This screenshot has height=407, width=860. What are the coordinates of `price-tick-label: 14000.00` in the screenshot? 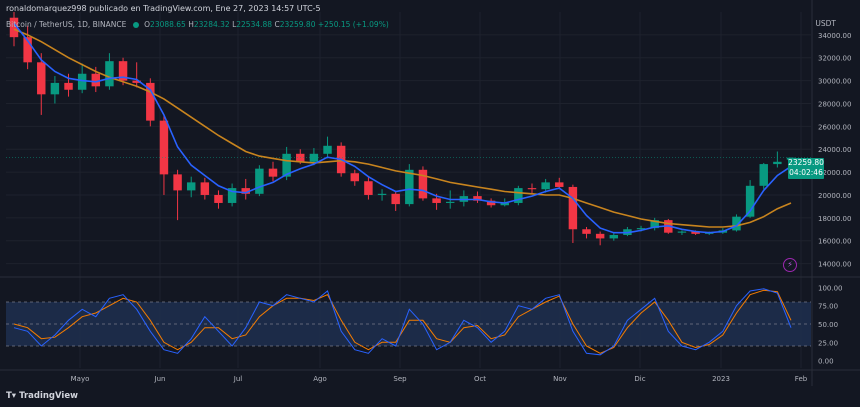 It's located at (834, 265).